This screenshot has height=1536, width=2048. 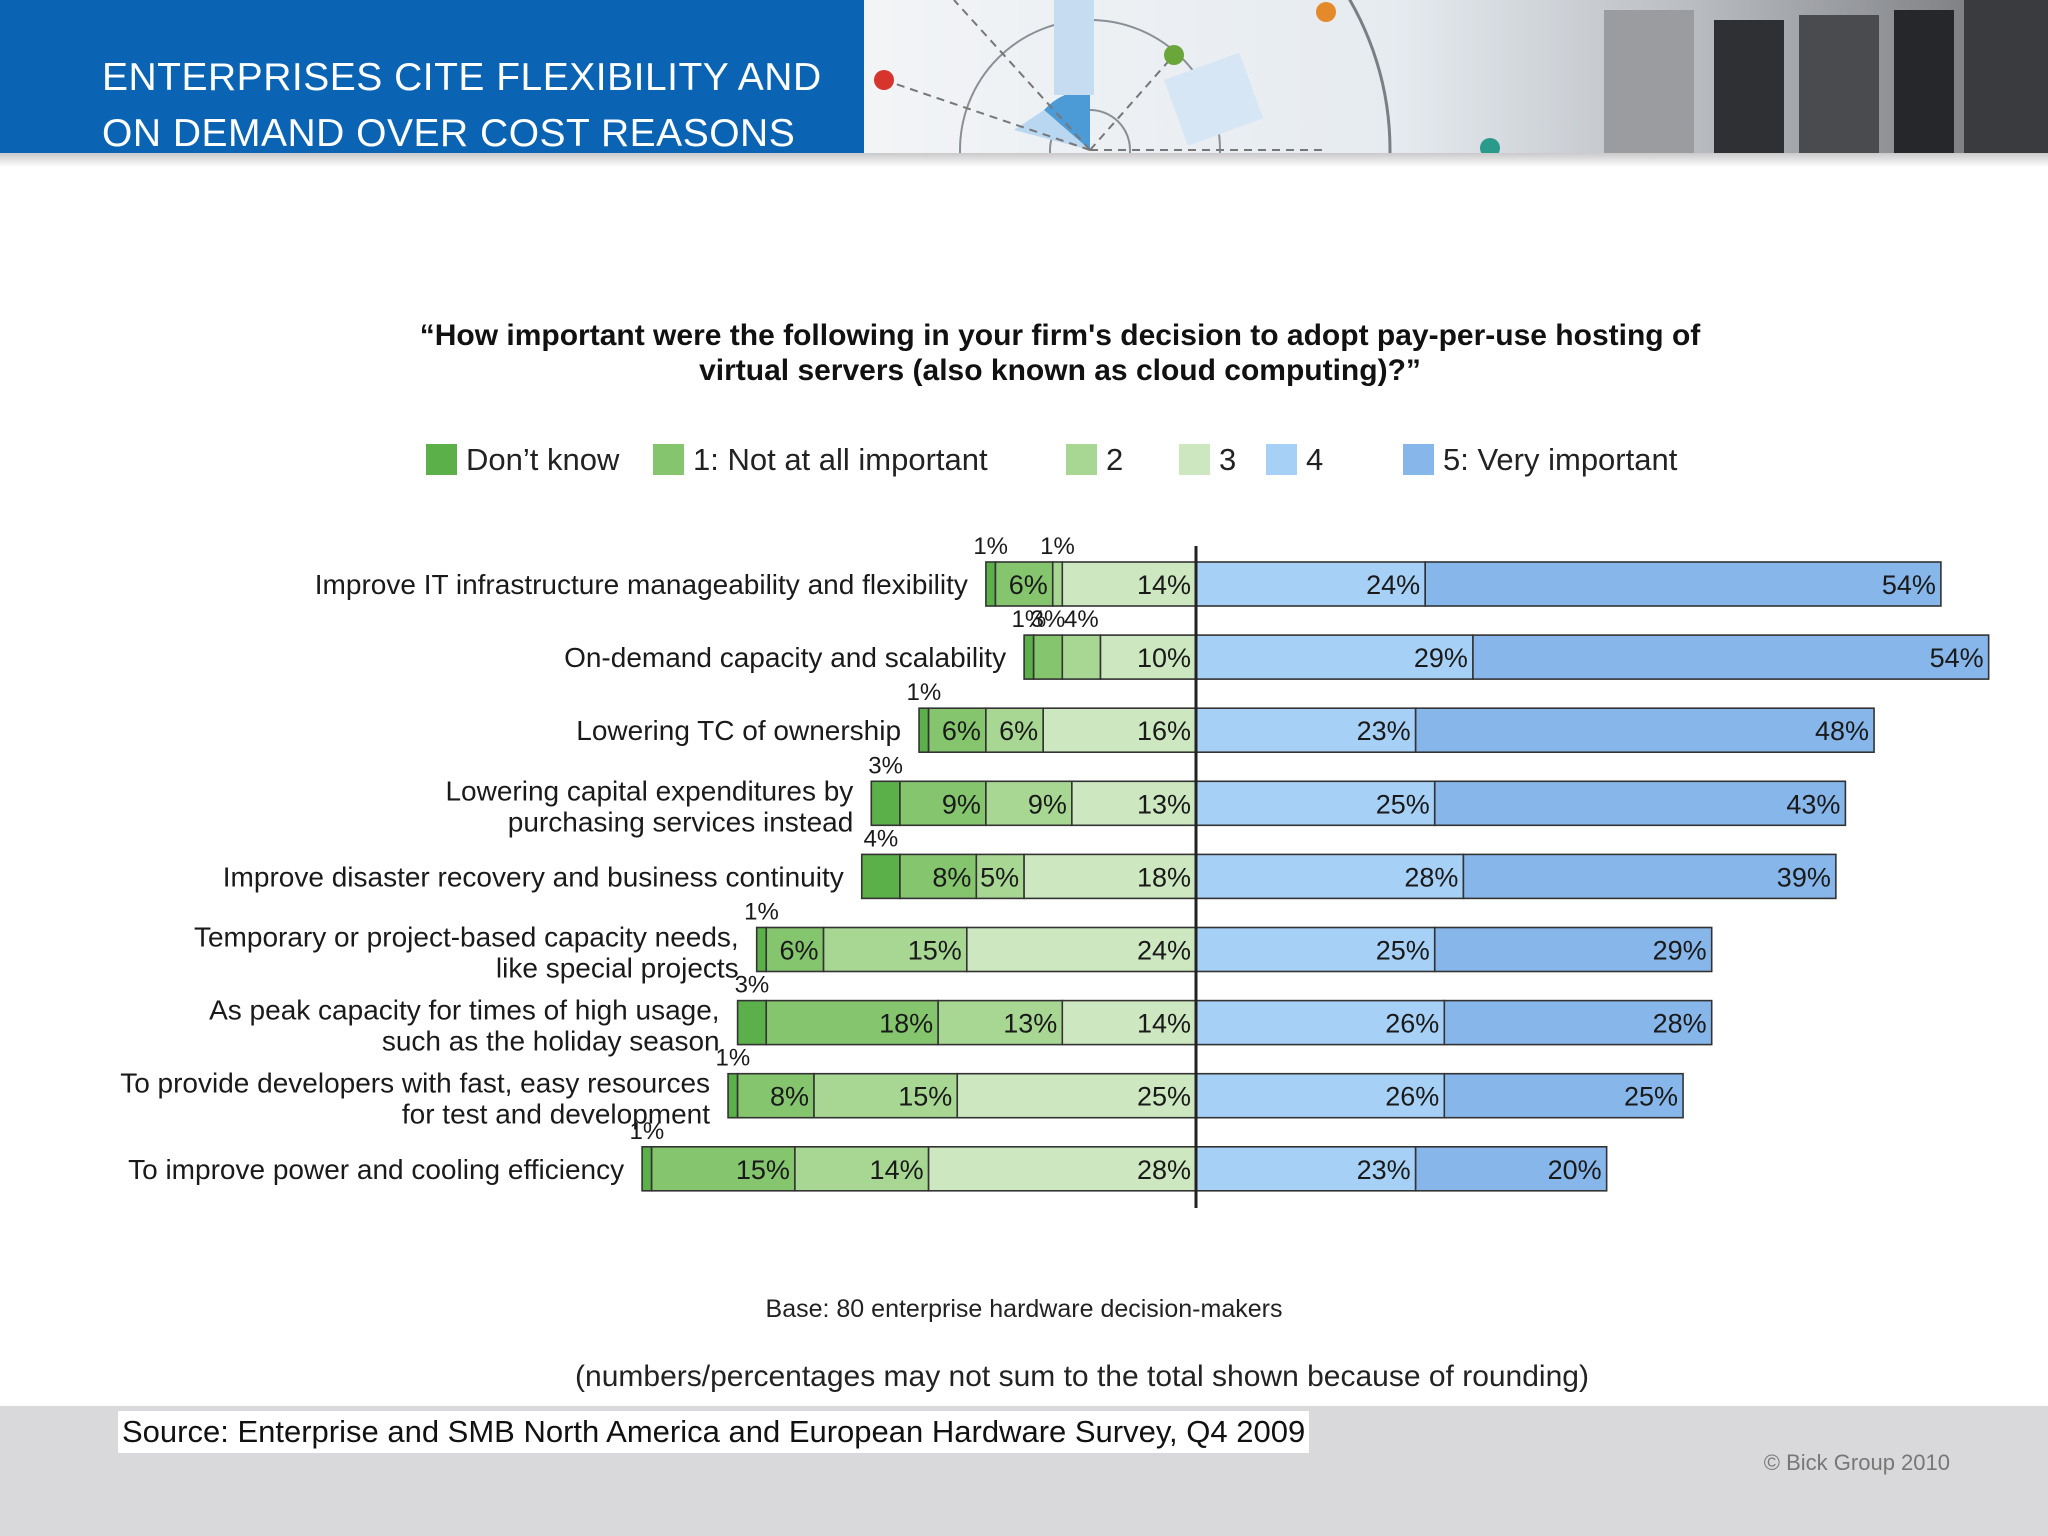 I want to click on data-label: 15%, so click(x=935, y=951).